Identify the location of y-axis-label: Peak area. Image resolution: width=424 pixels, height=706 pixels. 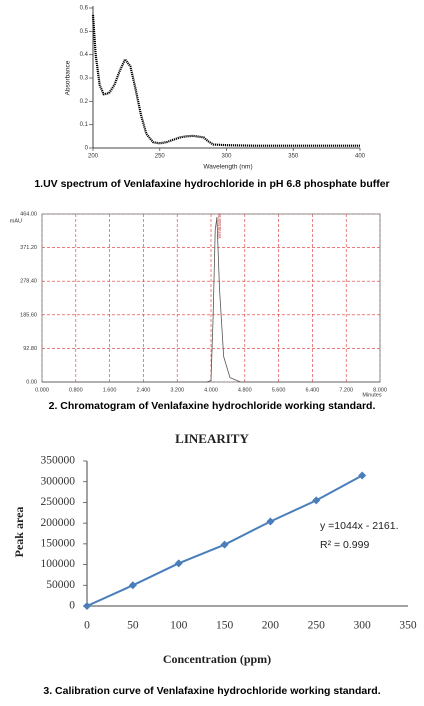
(19, 532).